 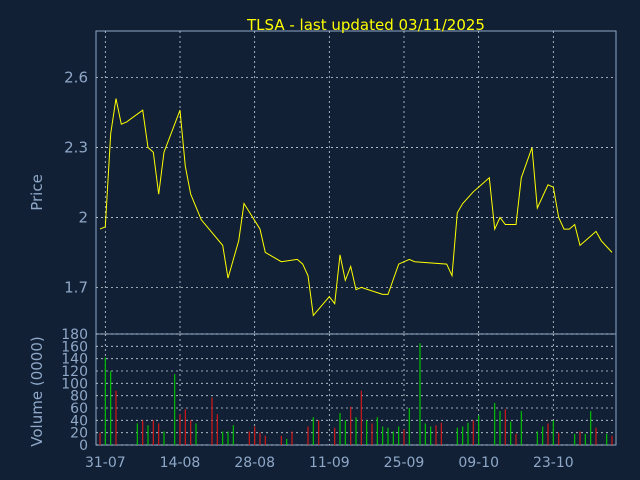 What do you see at coordinates (76, 148) in the screenshot?
I see `price-y-tick-label: 2.3` at bounding box center [76, 148].